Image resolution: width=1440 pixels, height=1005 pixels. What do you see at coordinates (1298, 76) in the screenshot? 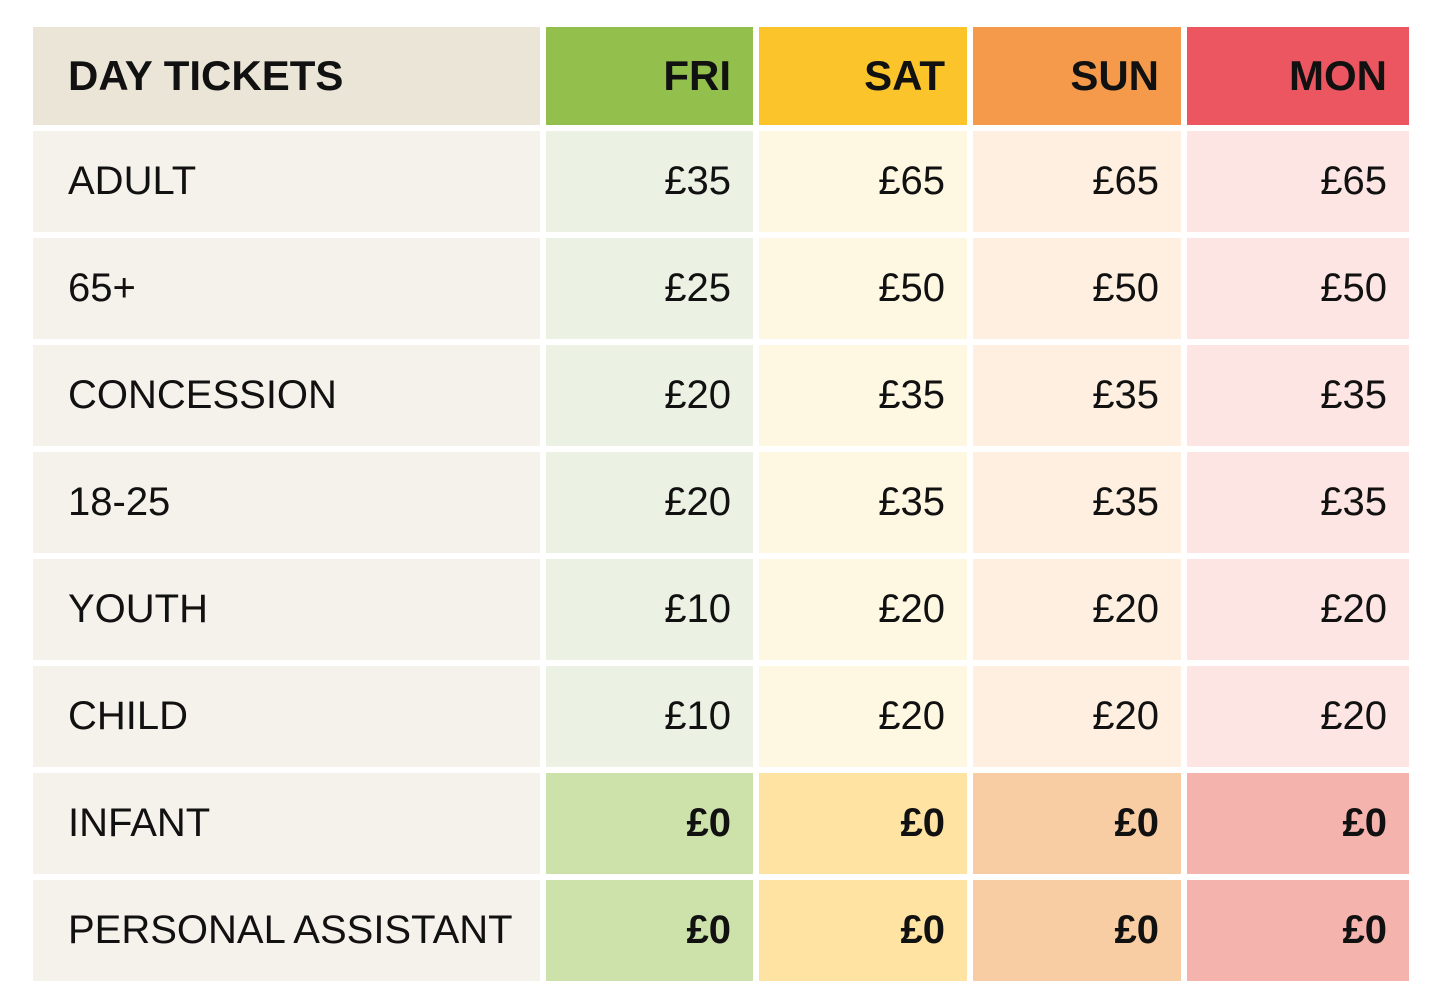
I see `day-header: MON` at bounding box center [1298, 76].